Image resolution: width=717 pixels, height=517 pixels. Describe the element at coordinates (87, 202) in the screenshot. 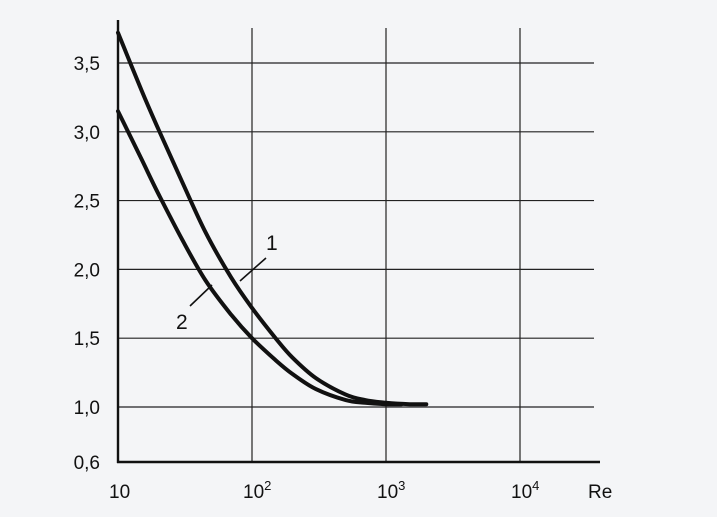

I see `y-tick-label: 2,5` at that location.